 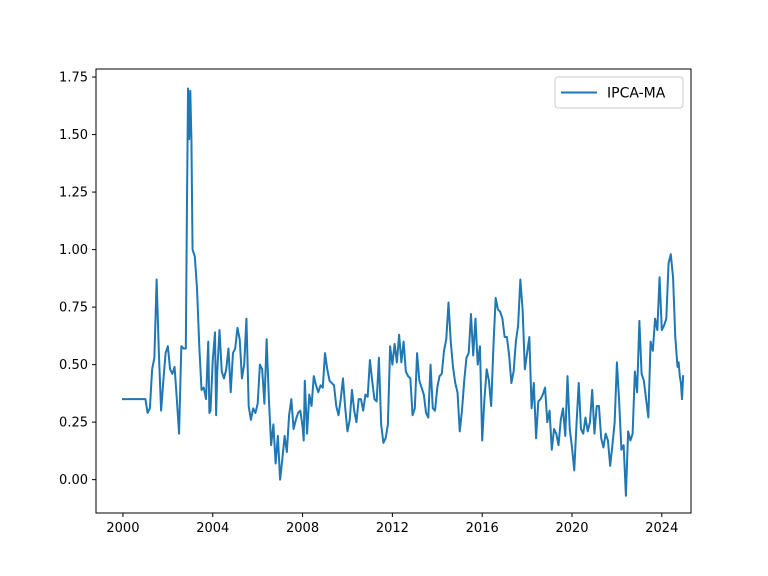 What do you see at coordinates (73, 308) in the screenshot?
I see `y-tick-label: 0.75` at bounding box center [73, 308].